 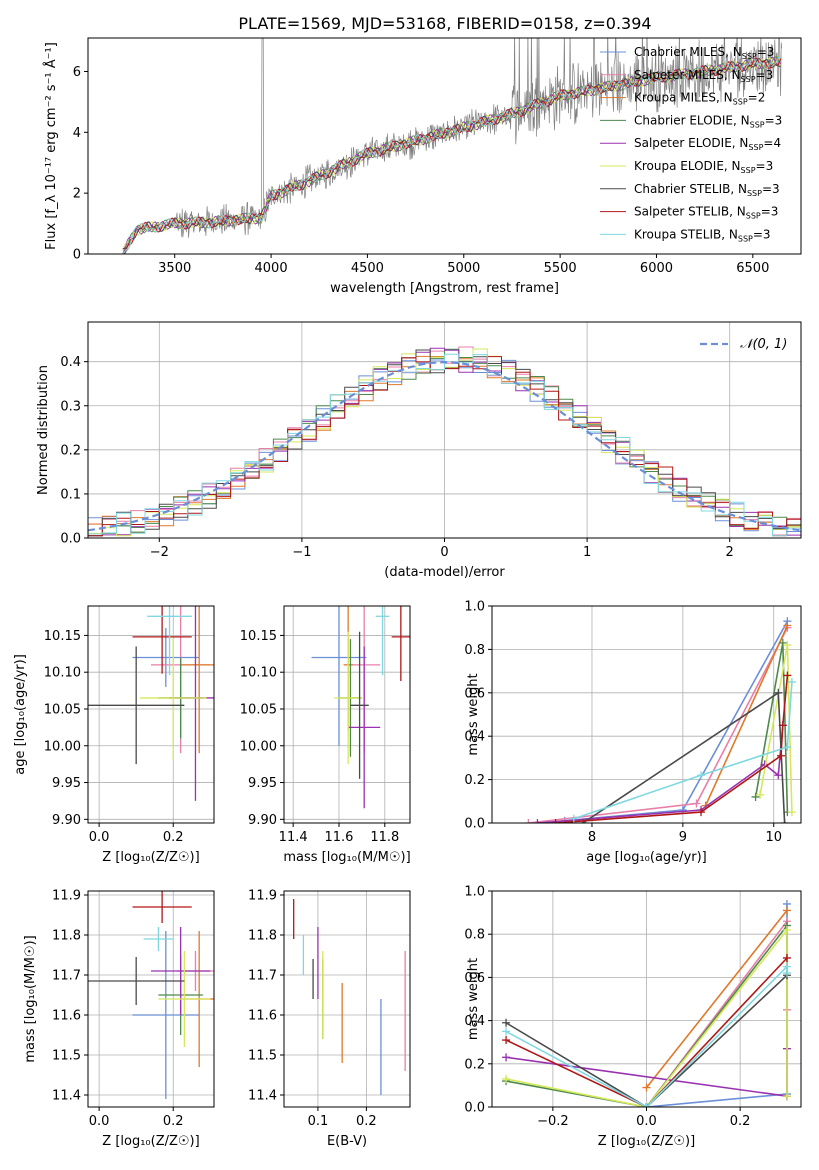 What do you see at coordinates (43, 430) in the screenshot?
I see `y-axis-label: Normed distribution` at bounding box center [43, 430].